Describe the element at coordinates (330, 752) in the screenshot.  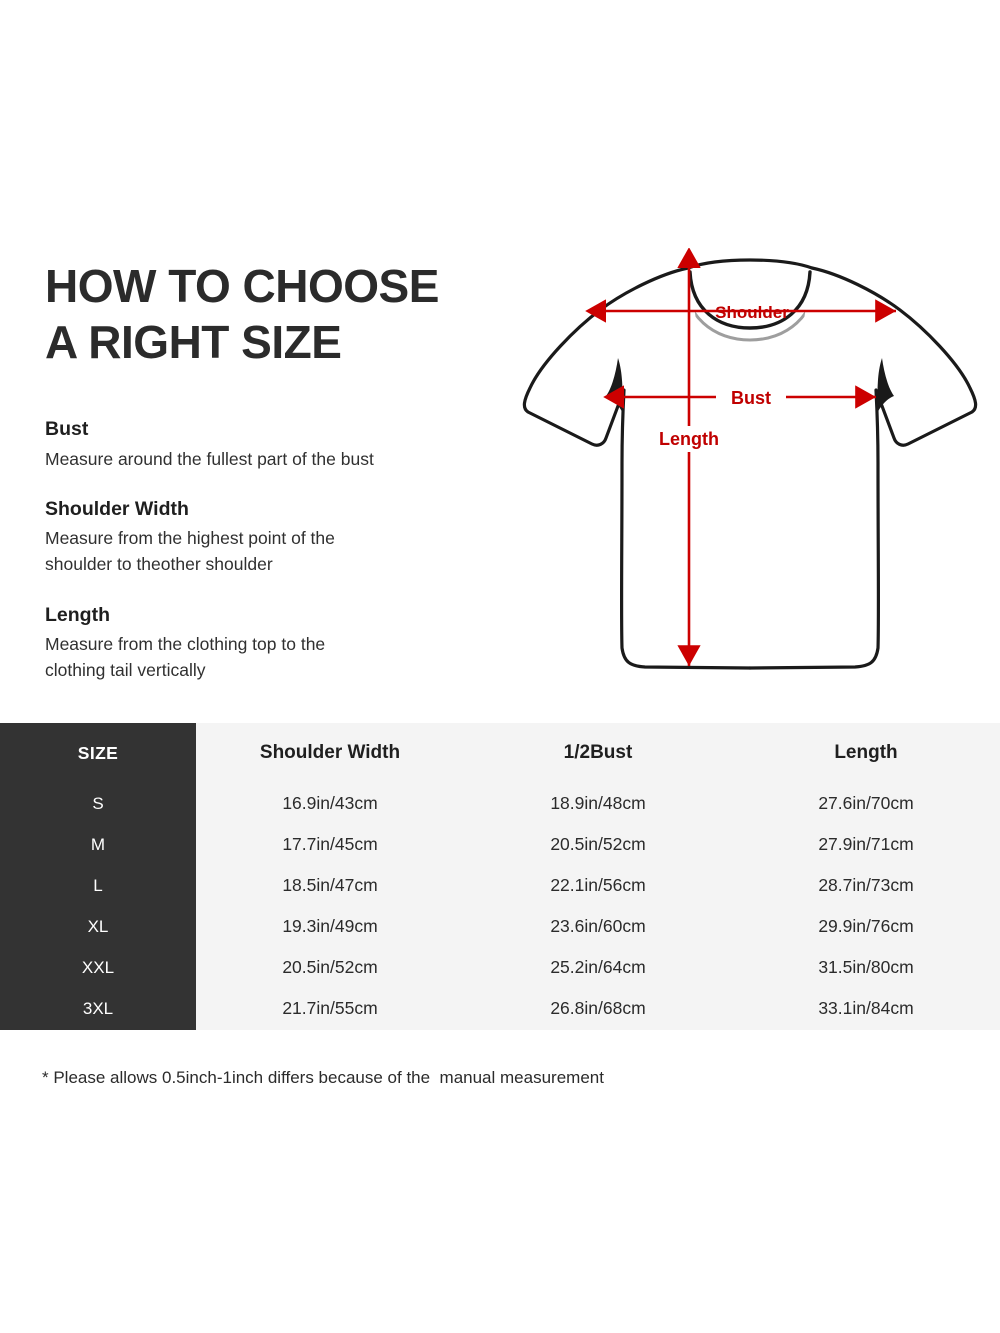
I see `column-header-shoulder-width: Shoulder Width` at that location.